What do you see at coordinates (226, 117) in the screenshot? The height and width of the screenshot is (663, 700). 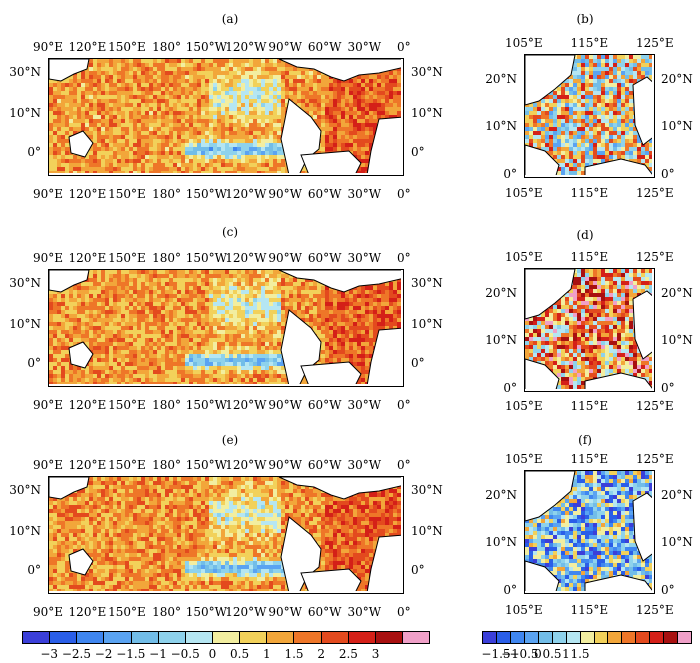 I see `map-a` at bounding box center [226, 117].